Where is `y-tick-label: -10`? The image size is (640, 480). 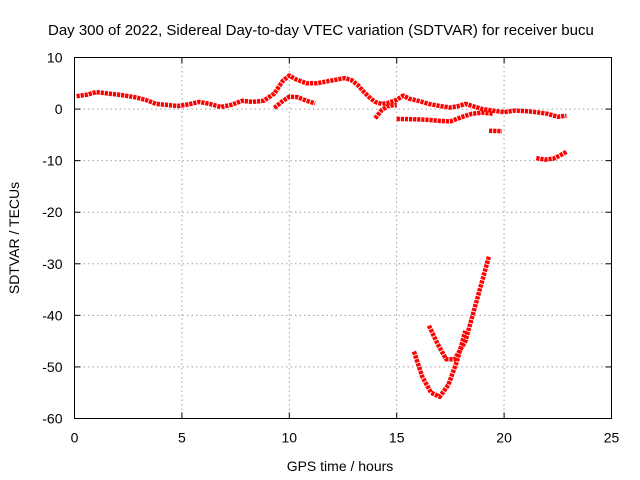
y-tick-label: -10 is located at coordinates (52, 161).